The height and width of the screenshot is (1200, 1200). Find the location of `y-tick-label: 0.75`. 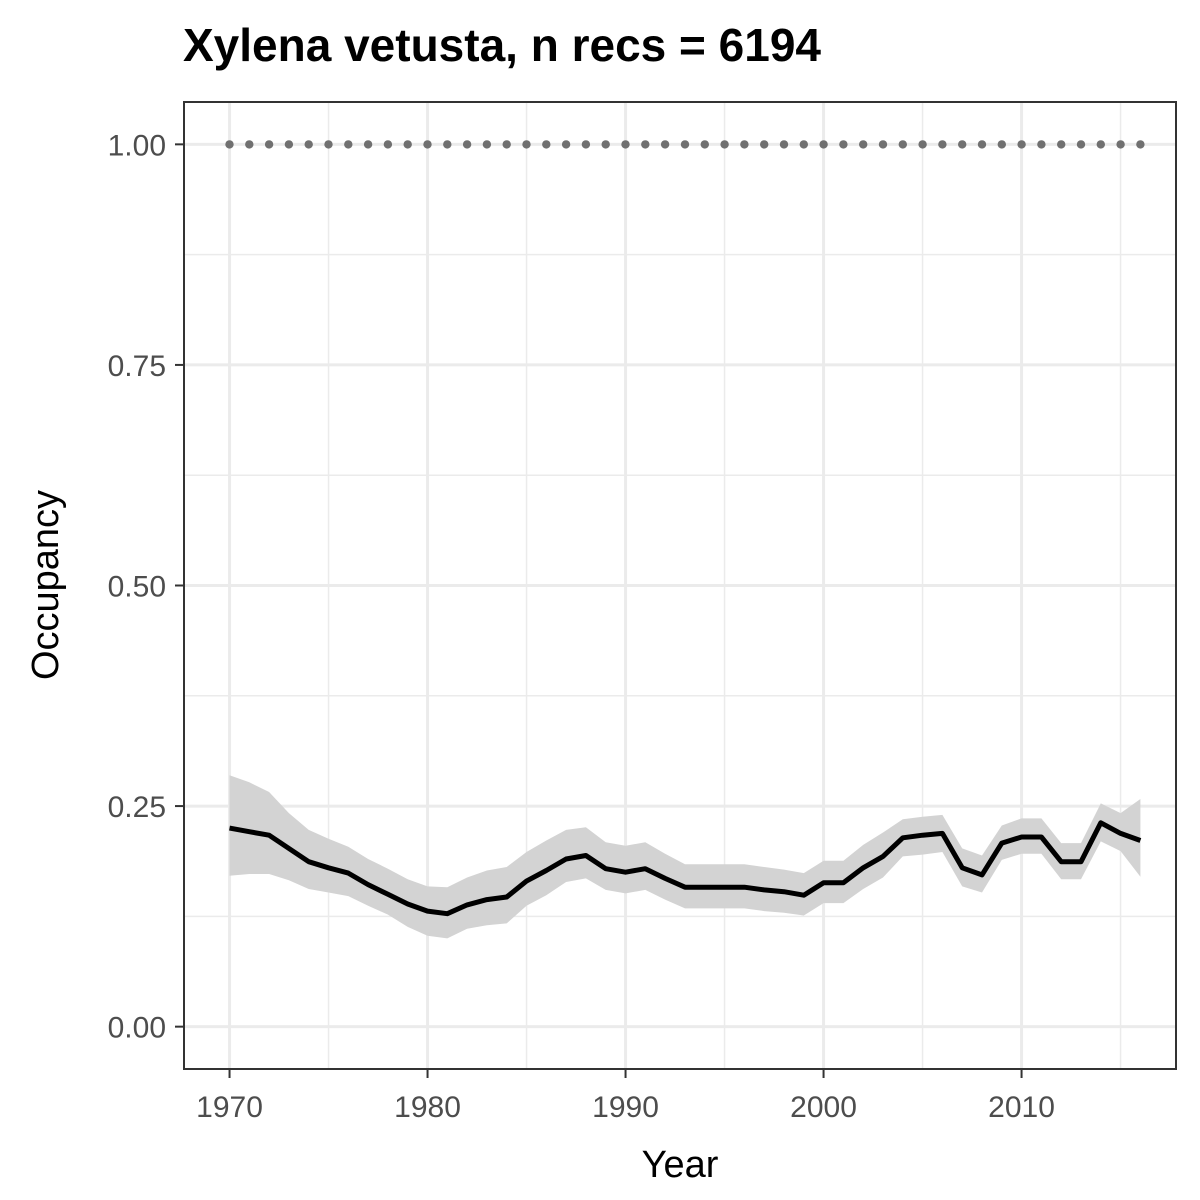

y-tick-label: 0.75 is located at coordinates (137, 366).